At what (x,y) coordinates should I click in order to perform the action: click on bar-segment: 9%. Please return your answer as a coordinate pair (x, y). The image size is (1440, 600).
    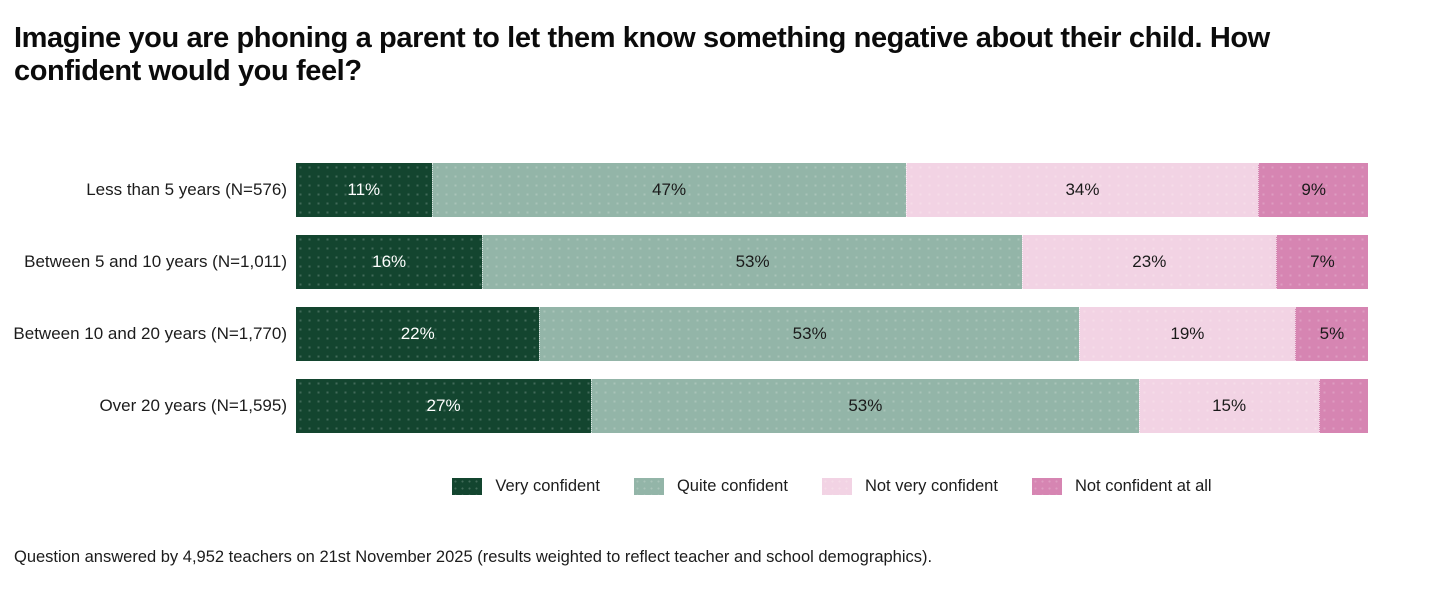
    Looking at the image, I should click on (1313, 190).